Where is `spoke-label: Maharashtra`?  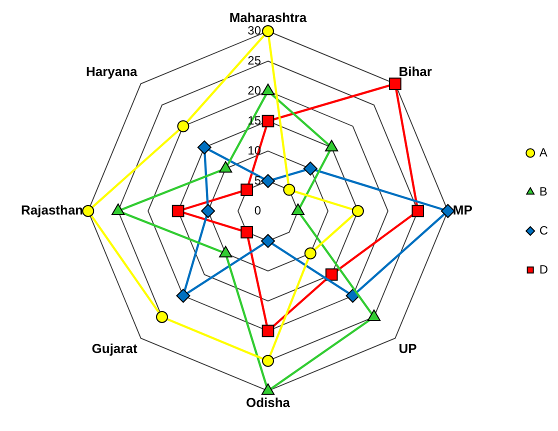 spoke-label: Maharashtra is located at coordinates (268, 17).